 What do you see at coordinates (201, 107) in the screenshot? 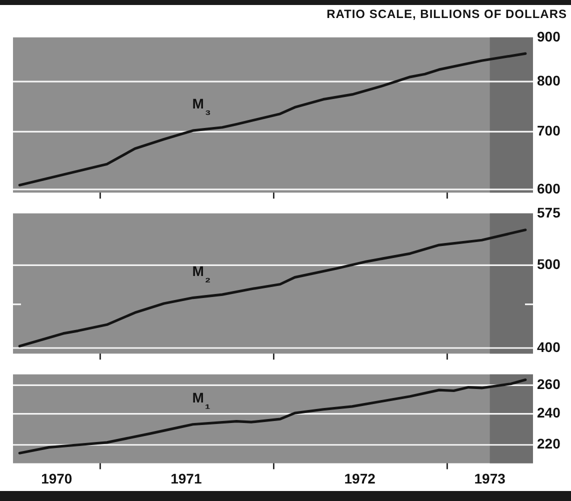
I see `series-label: M₃` at bounding box center [201, 107].